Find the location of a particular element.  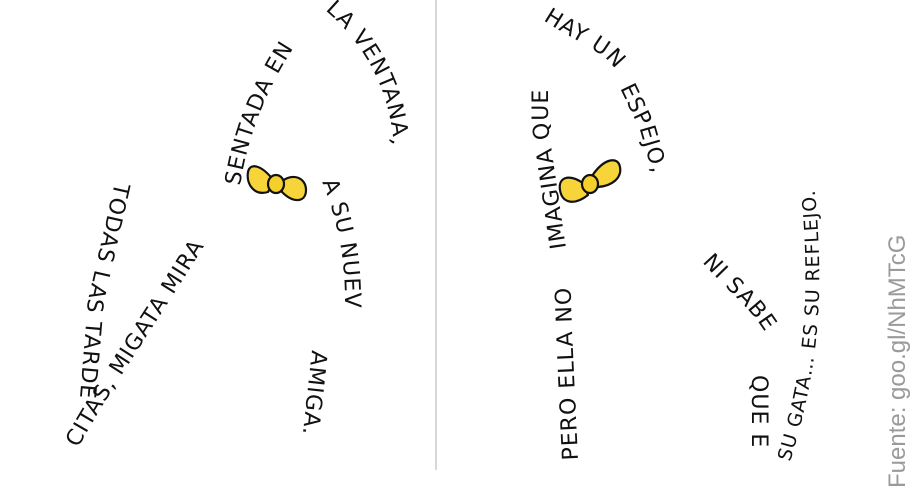

left-poem-segment-3: SENTADA EN is located at coordinates (260, 112).